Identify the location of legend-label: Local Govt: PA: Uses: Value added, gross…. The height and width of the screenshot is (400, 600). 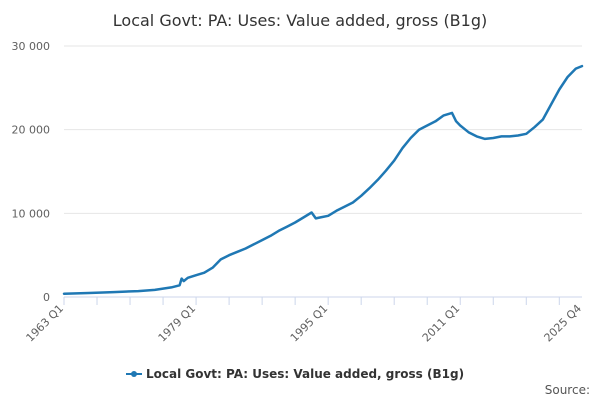
(305, 374).